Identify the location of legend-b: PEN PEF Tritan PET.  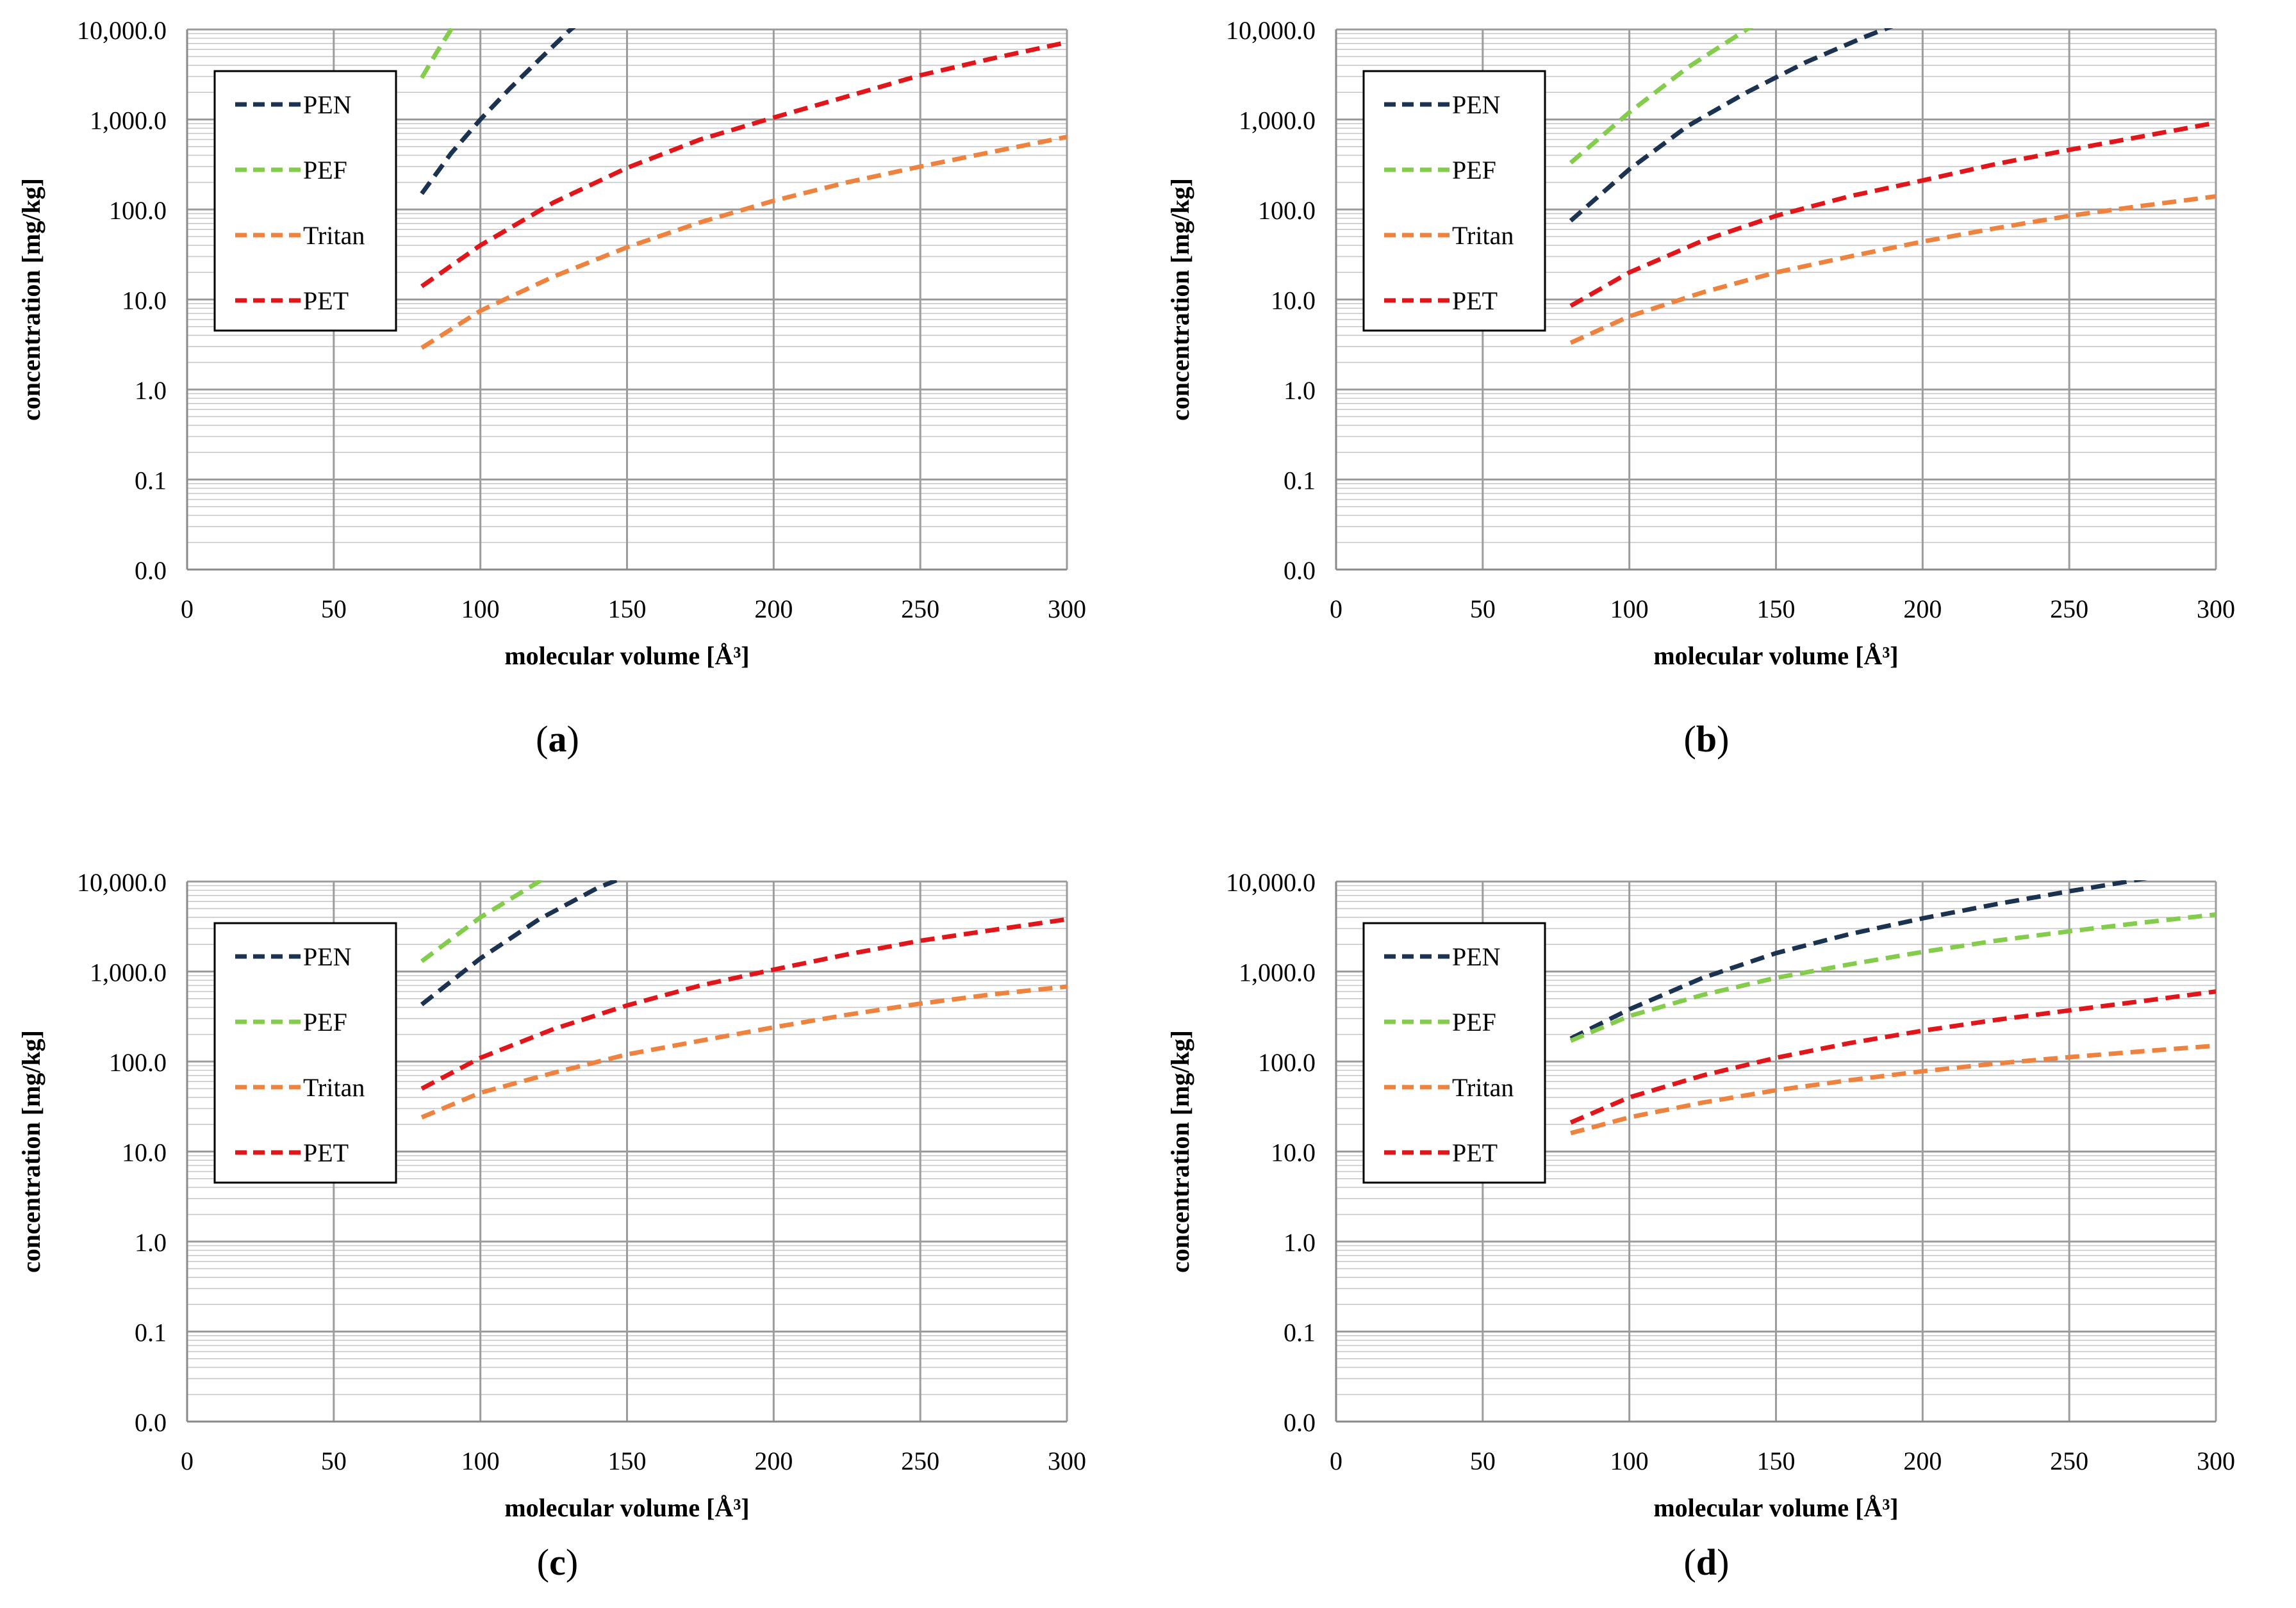
(1454, 201).